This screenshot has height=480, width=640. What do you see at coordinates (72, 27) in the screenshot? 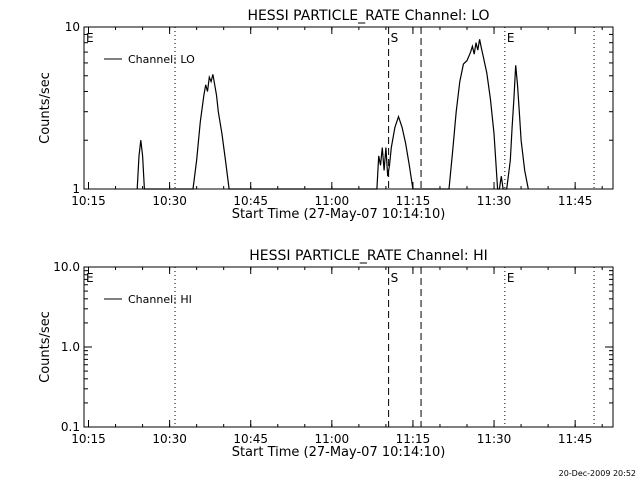
I see `y-tick-label: 10` at bounding box center [72, 27].